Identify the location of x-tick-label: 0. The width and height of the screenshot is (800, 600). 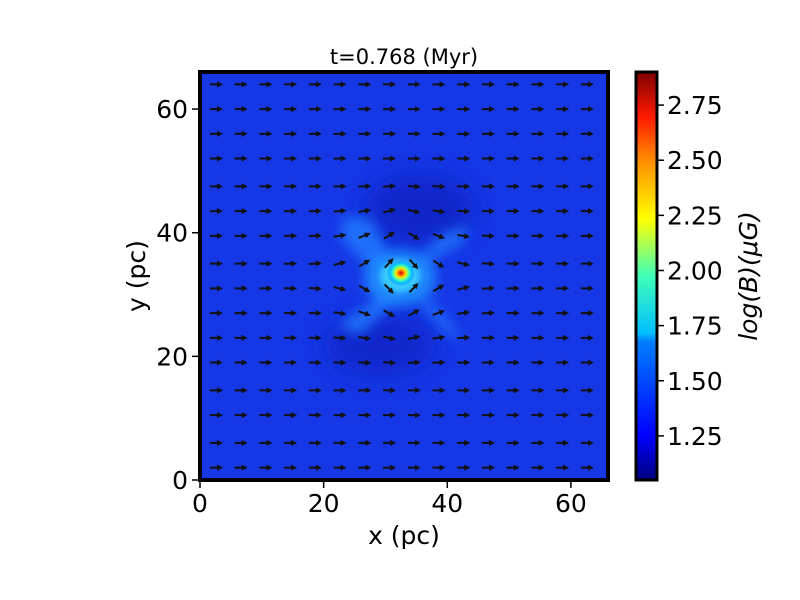
(200, 503).